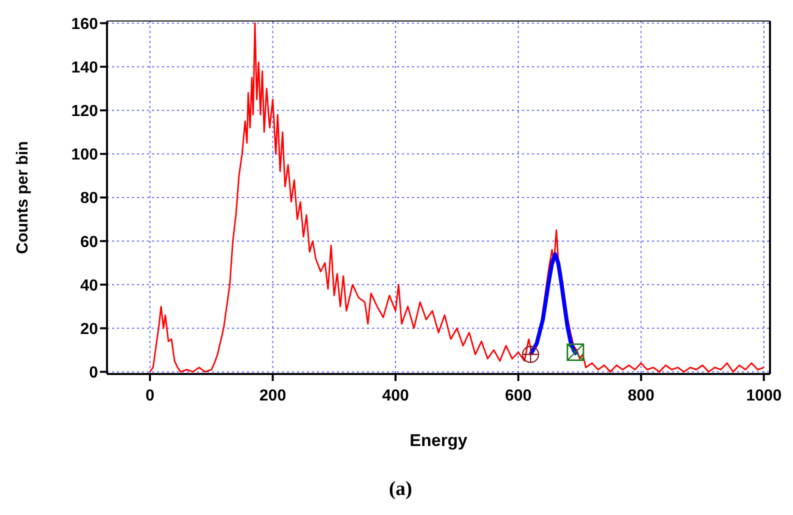 This screenshot has height=515, width=793. I want to click on y-tick-label: 80, so click(89, 199).